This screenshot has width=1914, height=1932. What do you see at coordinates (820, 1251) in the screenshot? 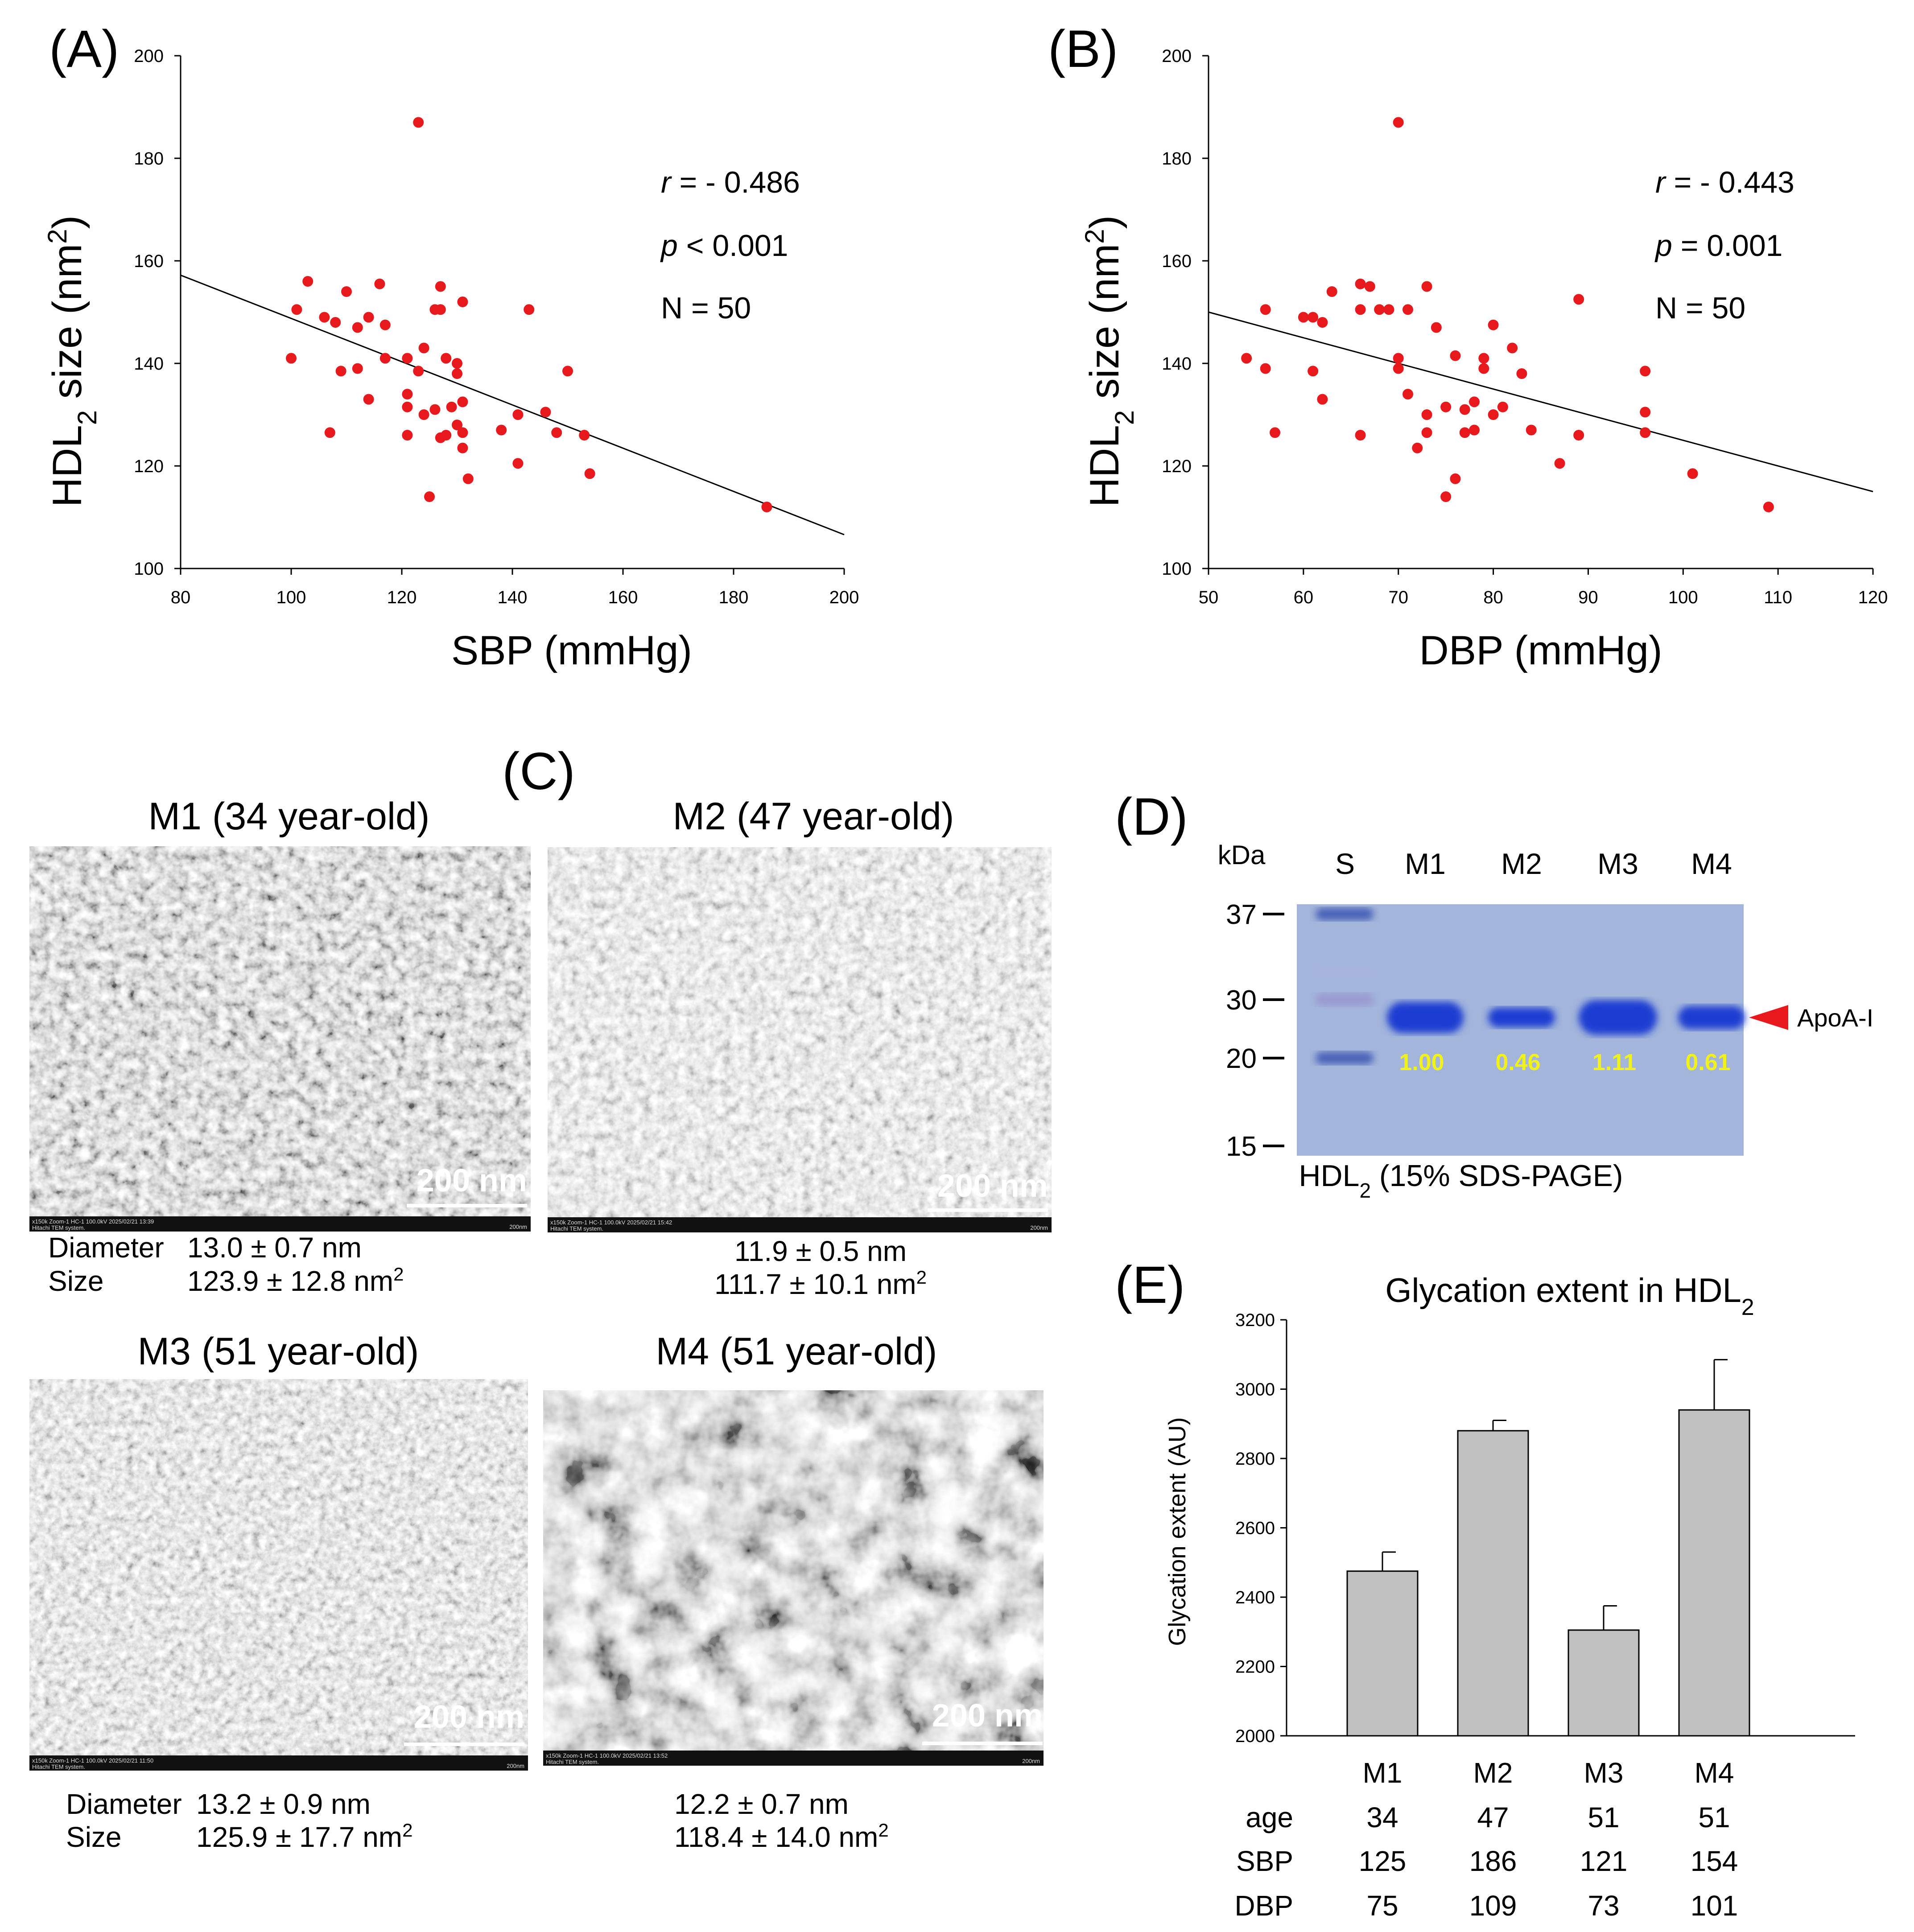
I see `tem-diam-m2: 11.9 ± 0.5 nm` at bounding box center [820, 1251].